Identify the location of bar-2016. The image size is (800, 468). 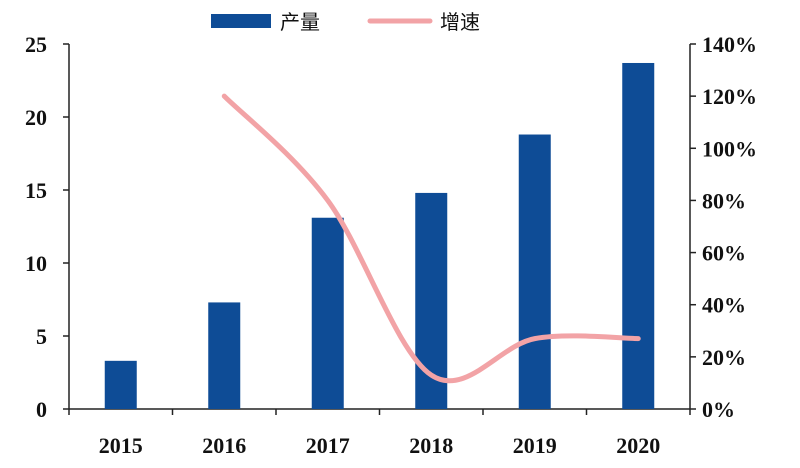
(224, 355).